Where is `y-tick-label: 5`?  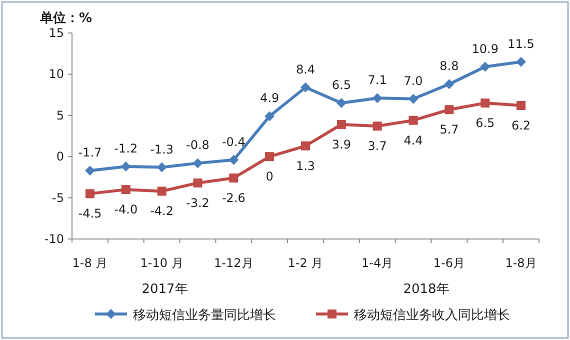 y-tick-label: 5 is located at coordinates (60, 115).